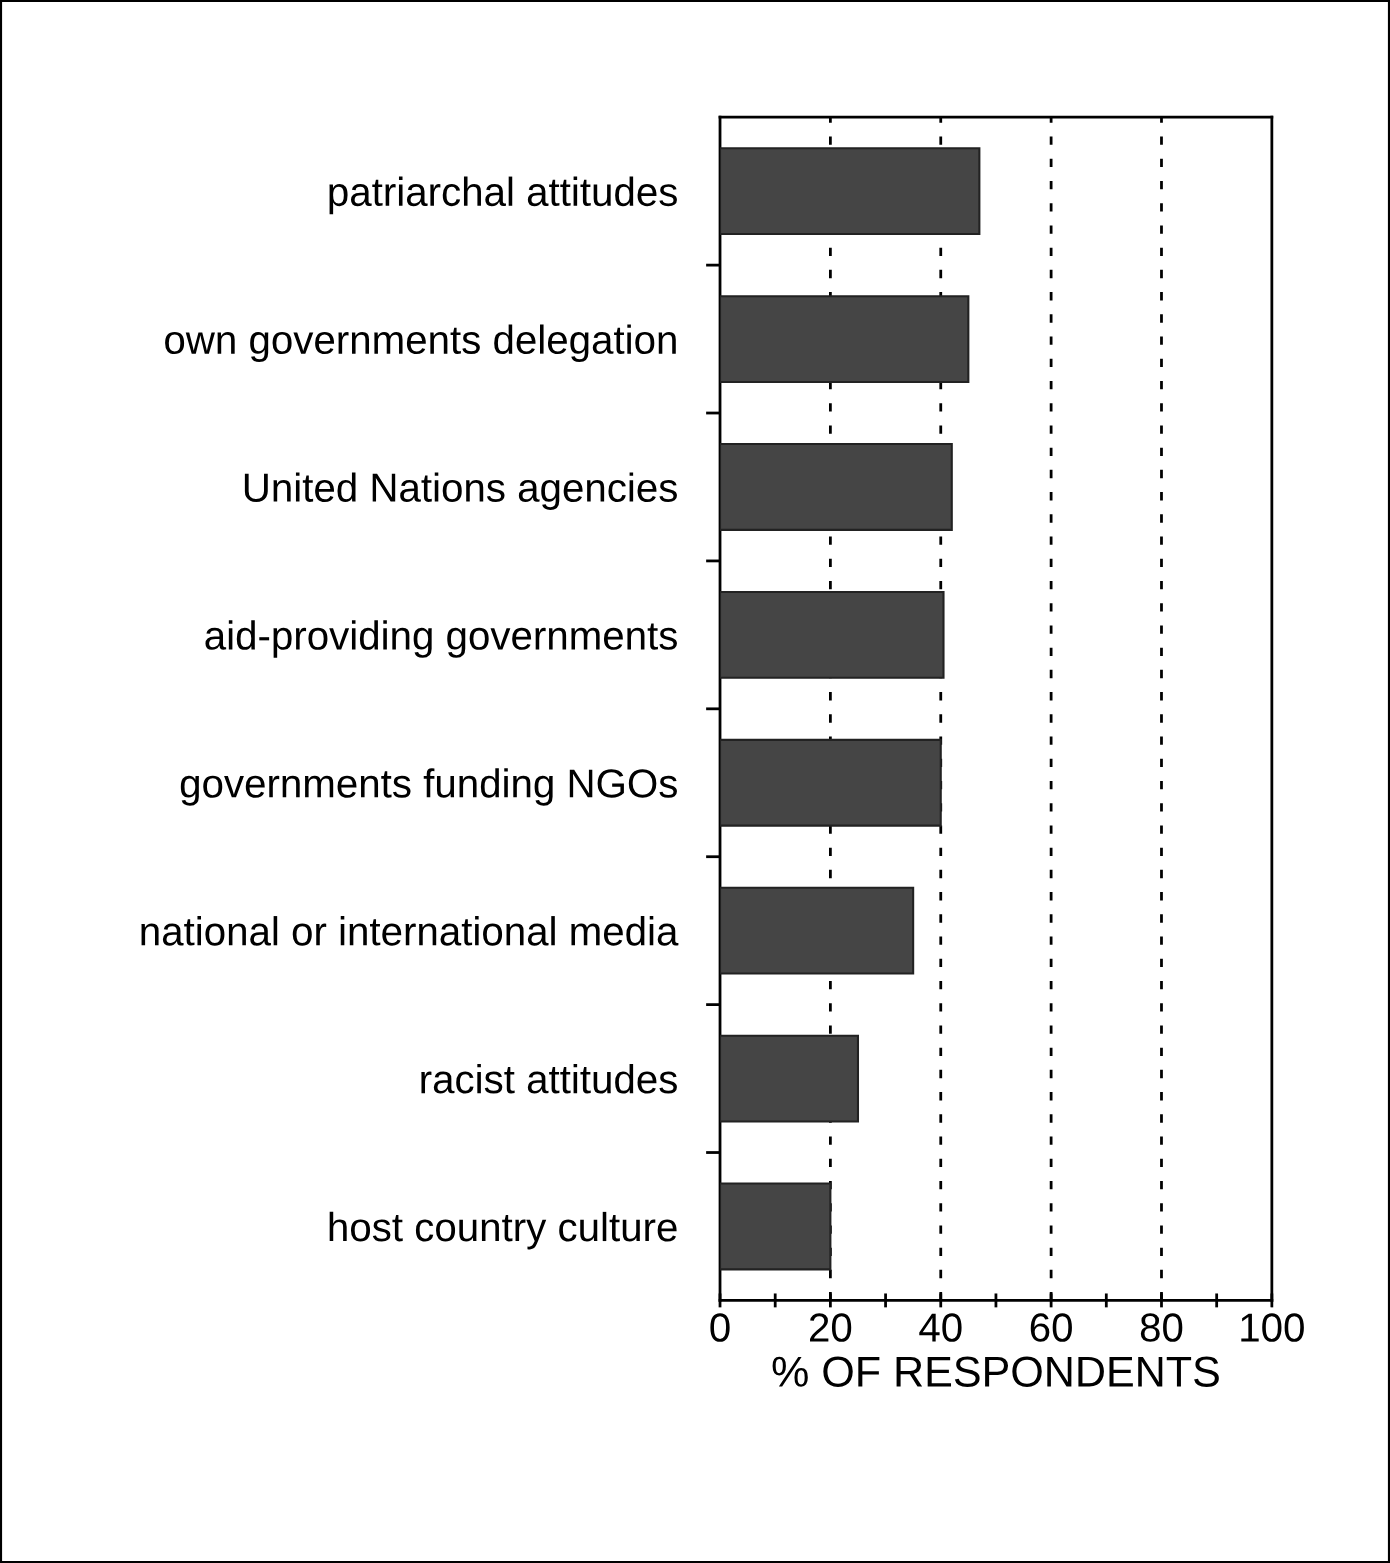  I want to click on y-tick-label: host country culture, so click(503, 1230).